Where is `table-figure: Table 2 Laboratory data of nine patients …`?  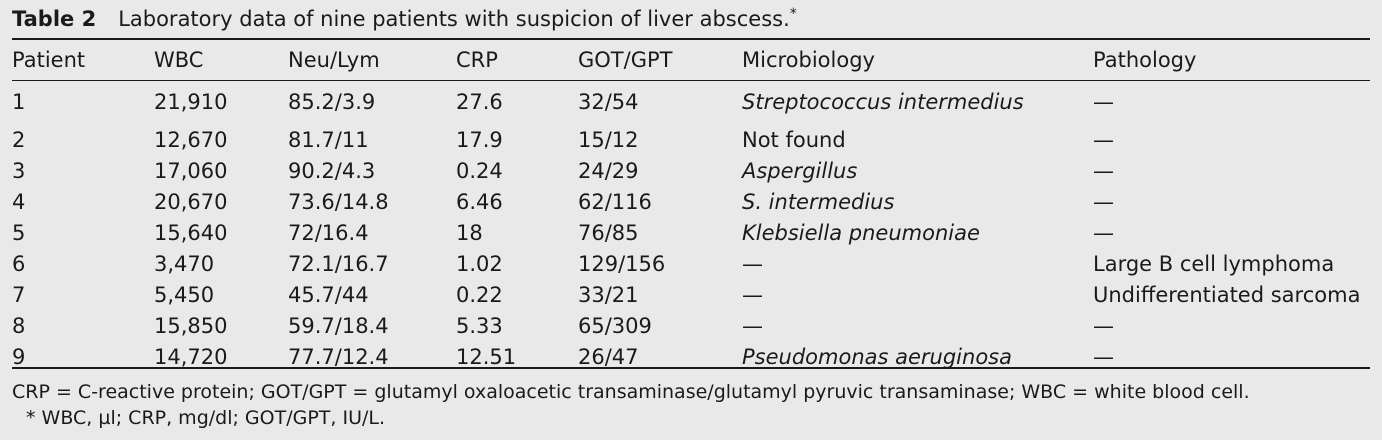 table-figure: Table 2 Laboratory data of nine patients … is located at coordinates (691, 19).